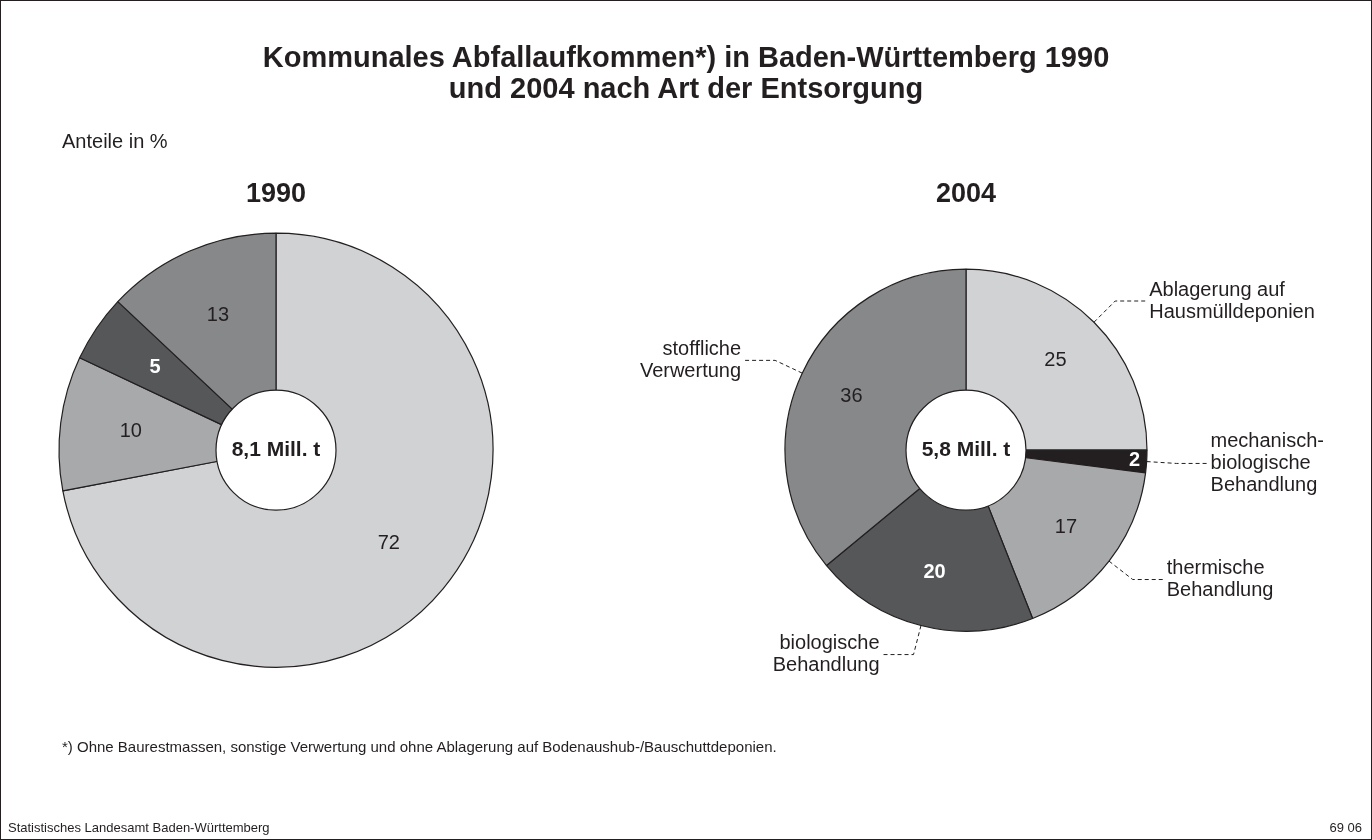 The width and height of the screenshot is (1372, 840). Describe the element at coordinates (851, 394) in the screenshot. I see `data-label: 36` at that location.